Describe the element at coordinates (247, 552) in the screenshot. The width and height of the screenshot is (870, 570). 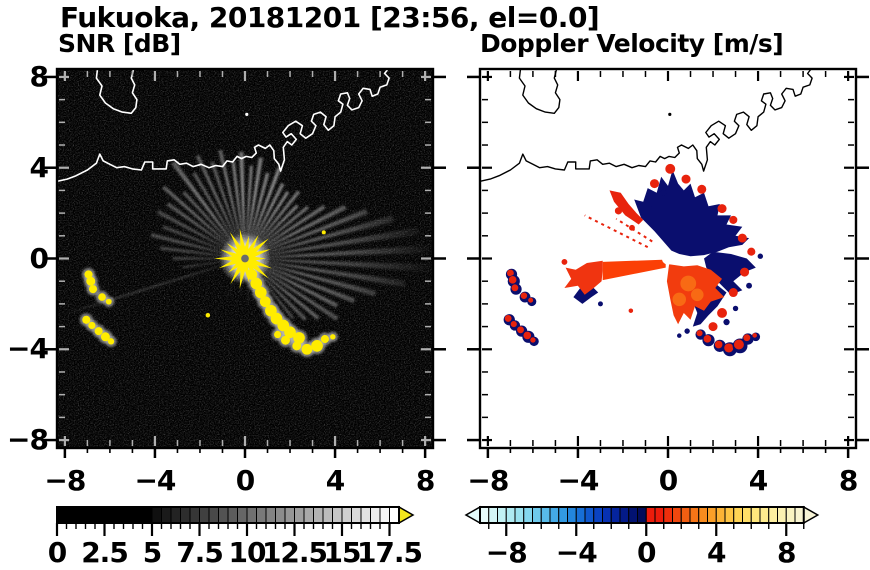
I see `snr-colorbar-label: 10` at that location.